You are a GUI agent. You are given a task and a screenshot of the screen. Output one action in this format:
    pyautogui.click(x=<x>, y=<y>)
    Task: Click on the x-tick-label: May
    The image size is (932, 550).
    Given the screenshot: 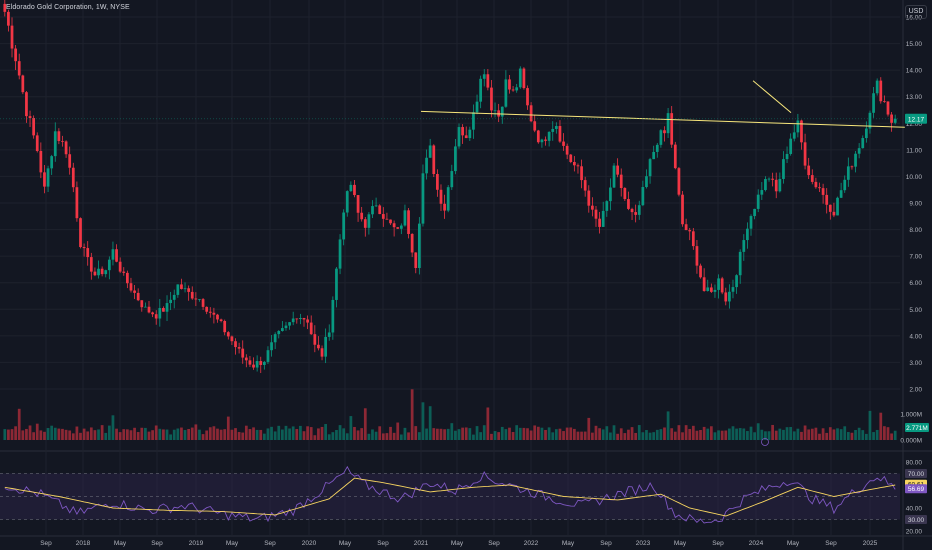 What is the action you would take?
    pyautogui.click(x=680, y=543)
    